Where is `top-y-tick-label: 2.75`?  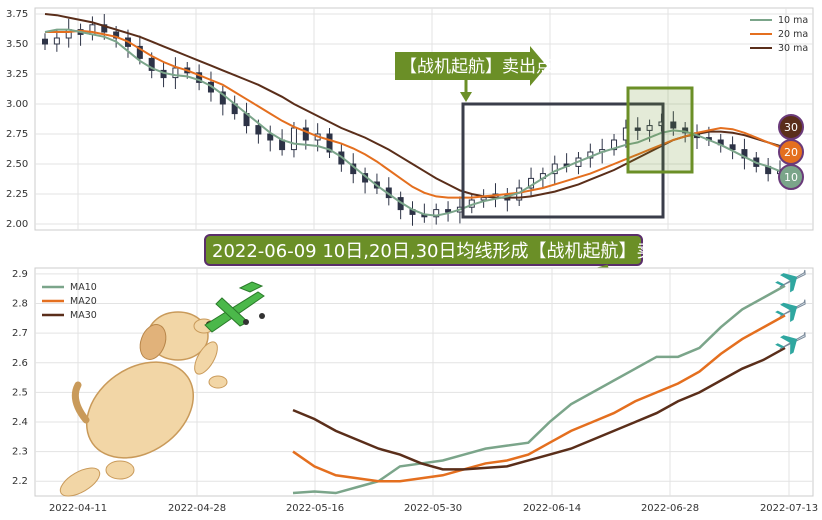 top-y-tick-label: 2.75 is located at coordinates (17, 134).